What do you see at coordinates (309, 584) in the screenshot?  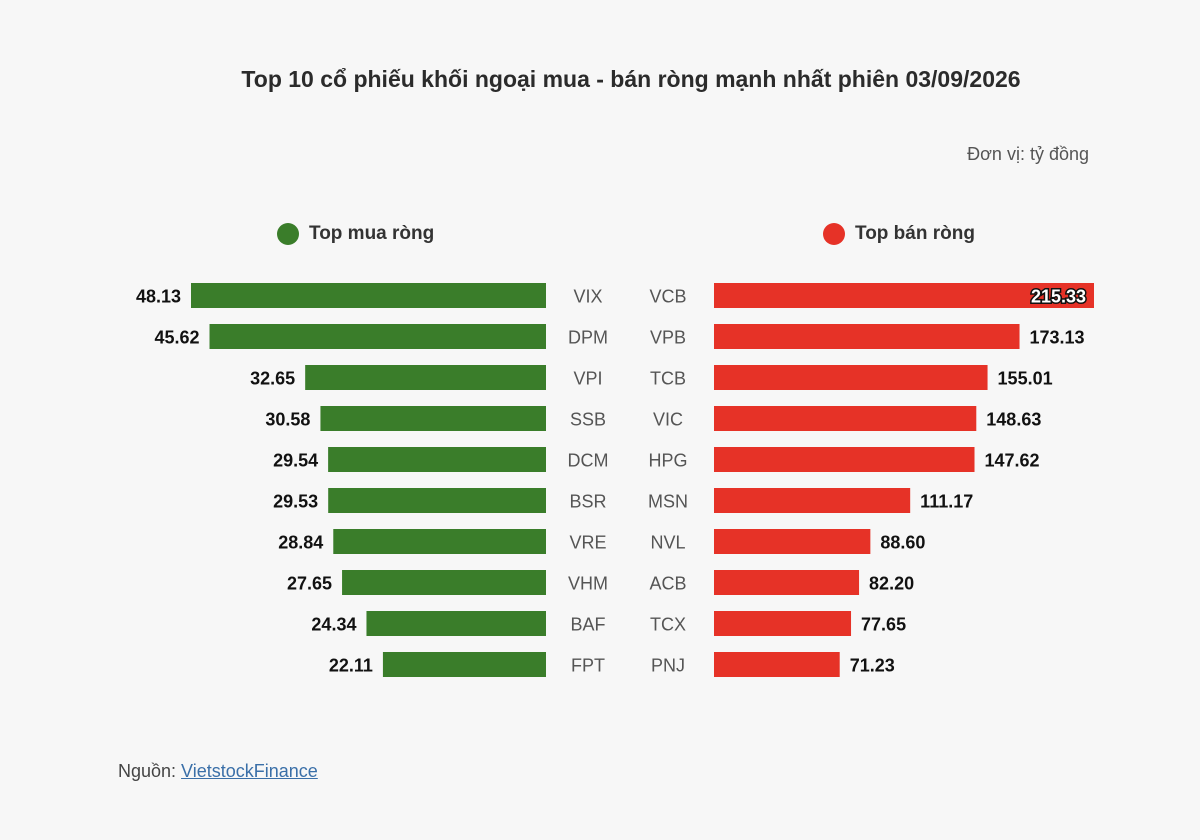 I see `buy-value-label: 27.65` at bounding box center [309, 584].